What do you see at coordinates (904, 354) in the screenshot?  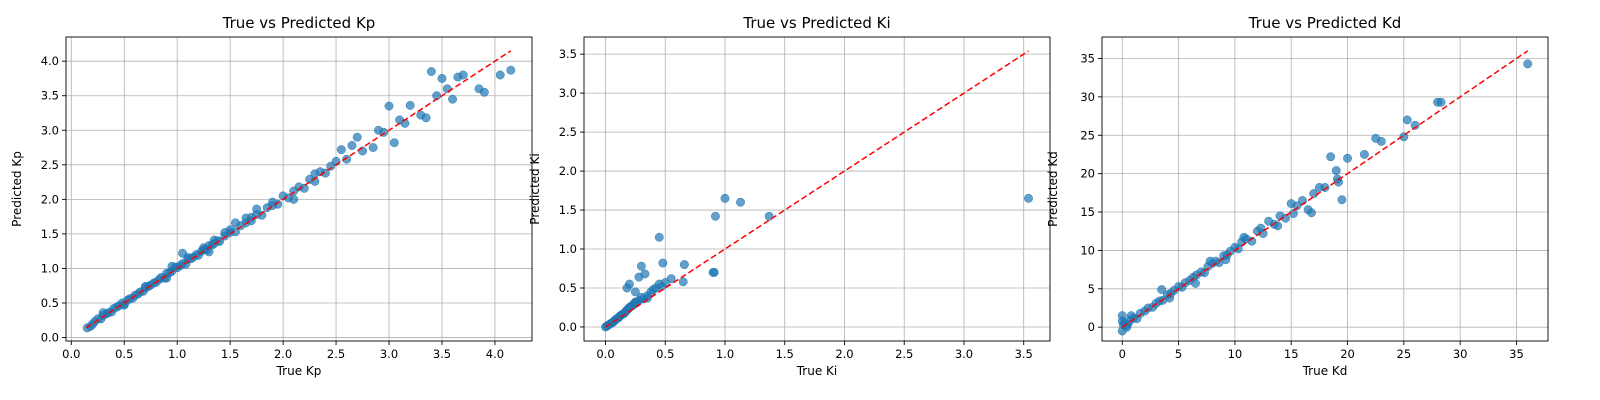 I see `x-tick-label: 2.5` at bounding box center [904, 354].